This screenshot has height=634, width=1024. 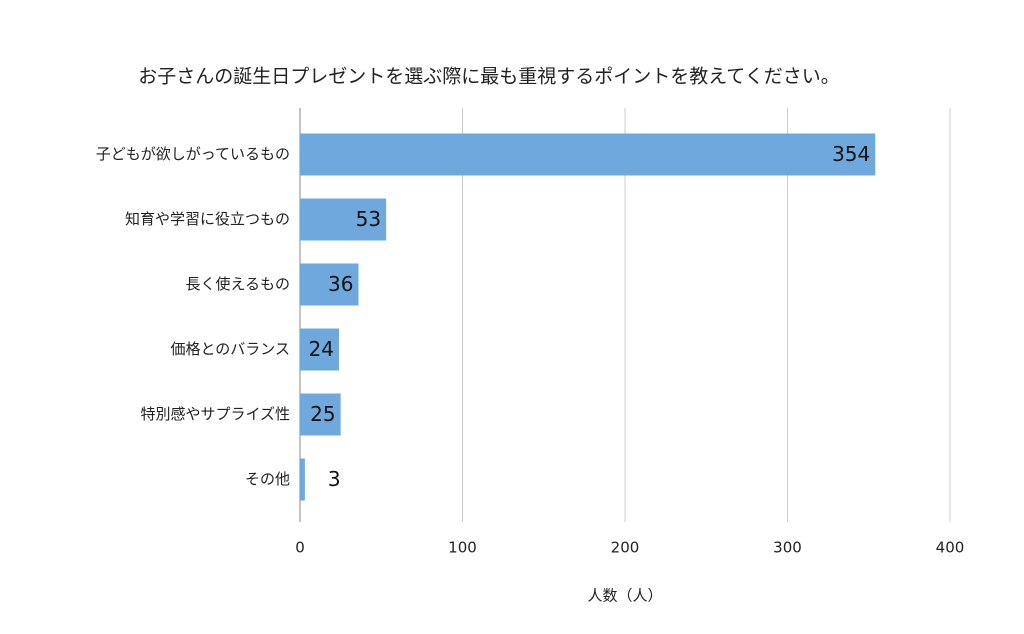 I want to click on chart-title: お子さんの誕生日プレゼントを選ぶ際に最も重視するポイントを教えてください。, so click(x=488, y=77).